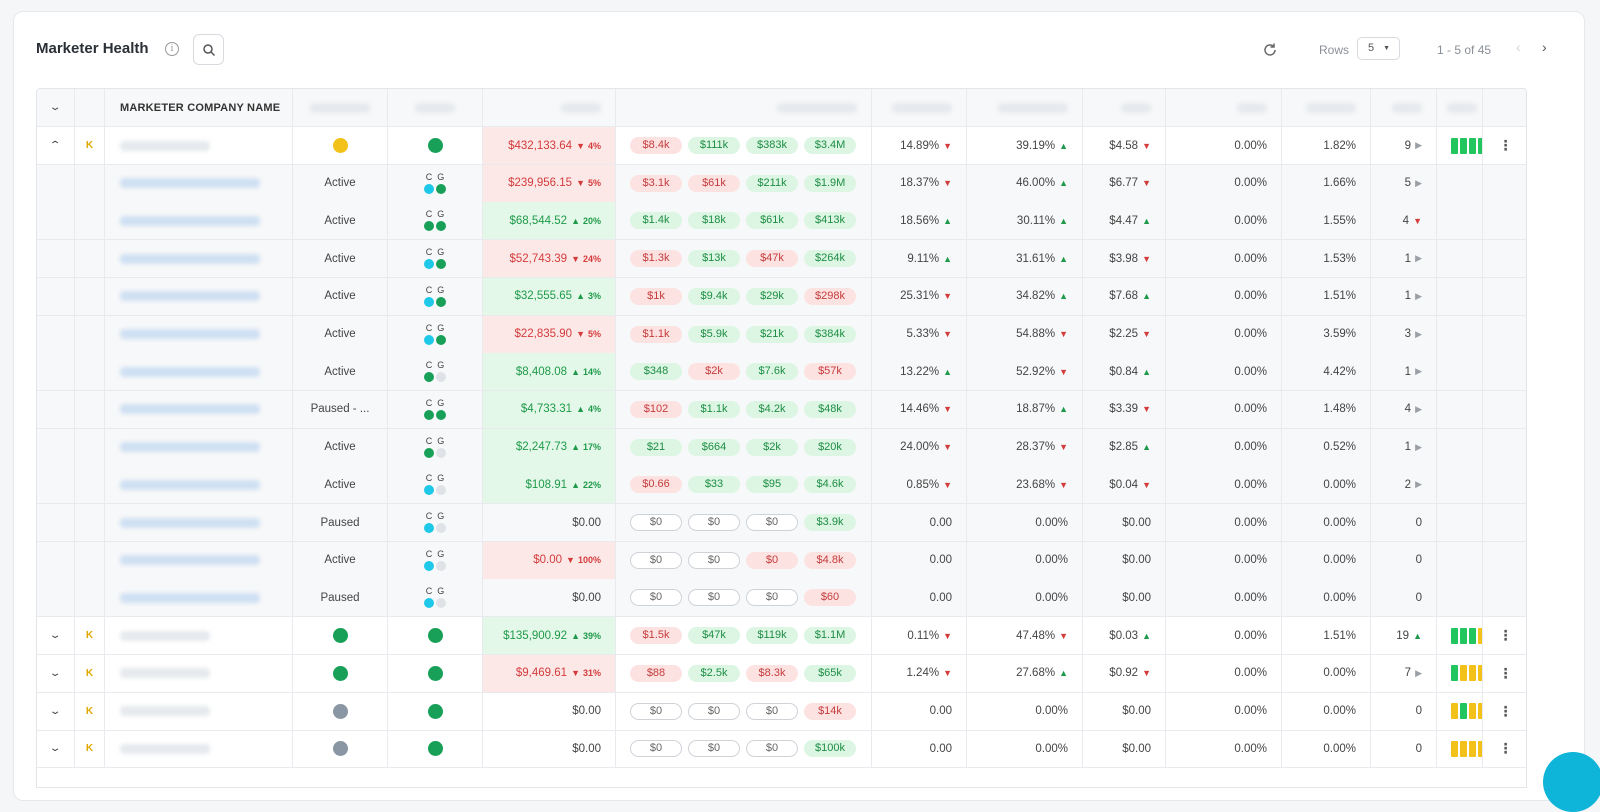 The height and width of the screenshot is (812, 1600). Describe the element at coordinates (549, 447) in the screenshot. I see `revenue-cell: $2,247.73 ▲ 17%` at that location.